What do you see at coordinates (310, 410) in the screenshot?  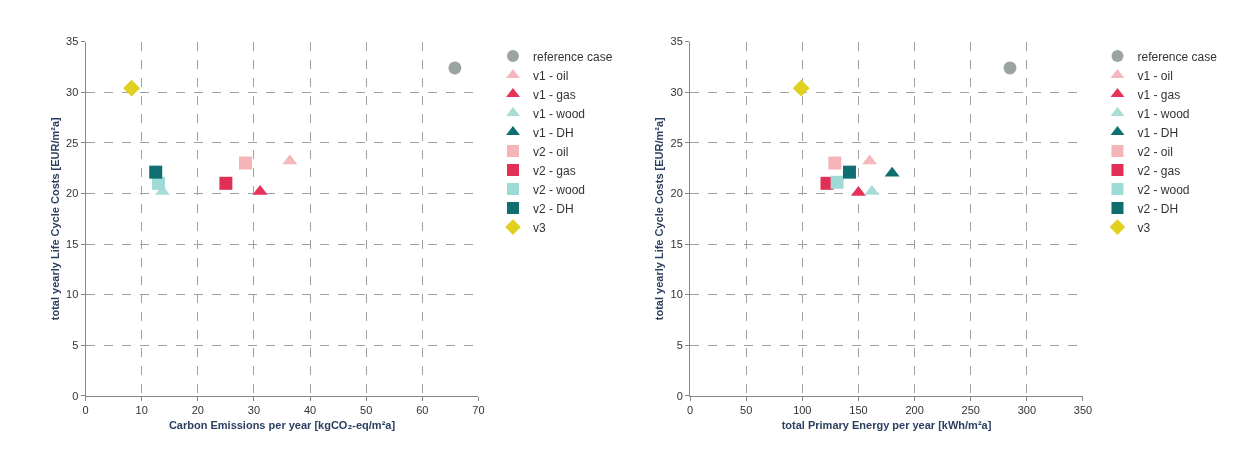 I see `x-tick-label: 40` at bounding box center [310, 410].